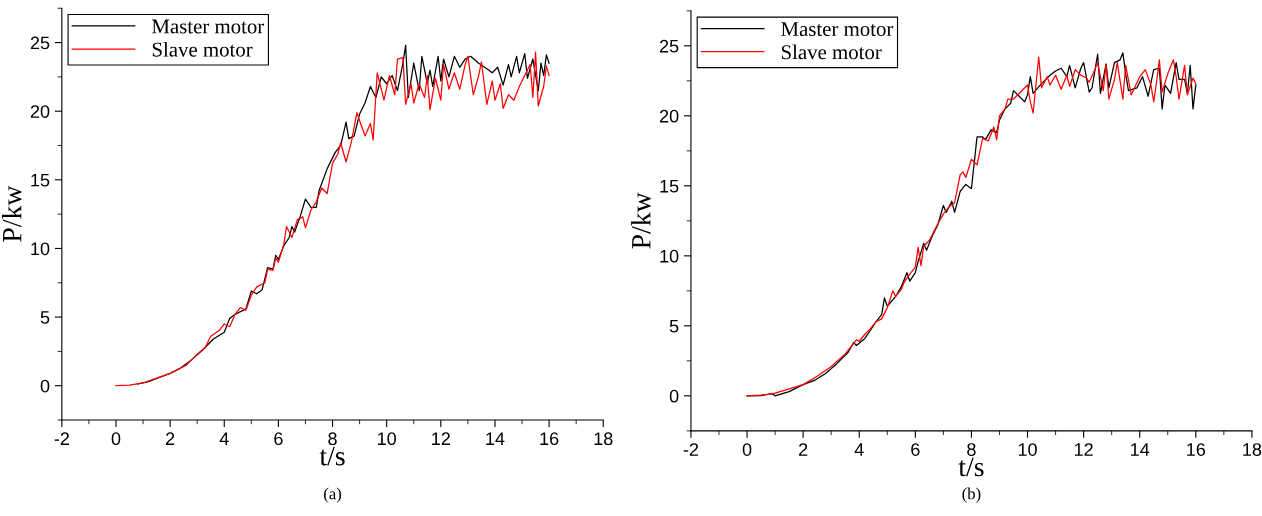  What do you see at coordinates (333, 495) in the screenshot?
I see `text: (a)` at bounding box center [333, 495].